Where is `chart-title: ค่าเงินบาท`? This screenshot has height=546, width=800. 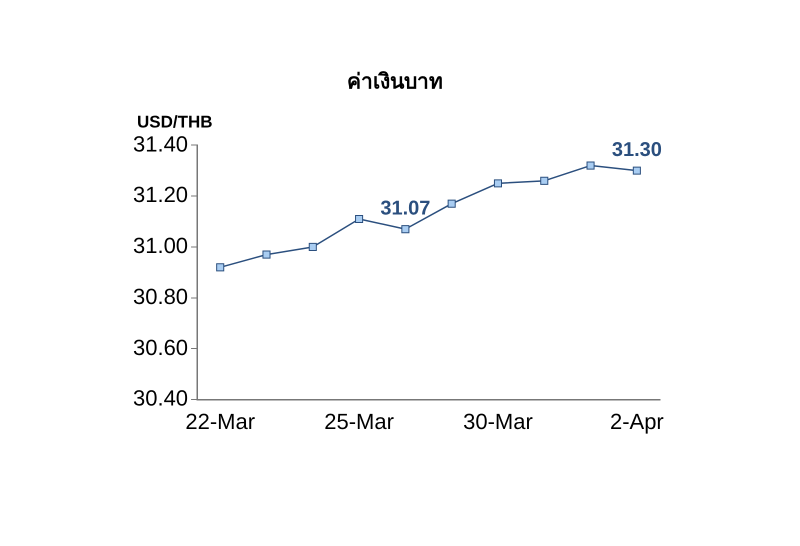 chart-title: ค่าเงินบาท is located at coordinates (395, 82).